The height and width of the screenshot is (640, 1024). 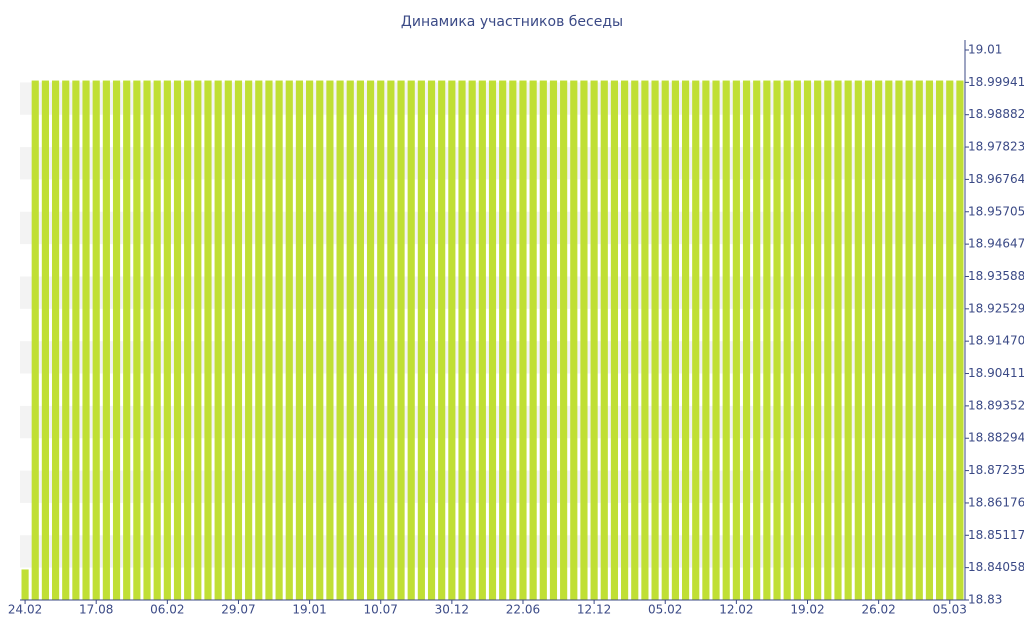 What do you see at coordinates (996, 308) in the screenshot?
I see `y-tick-label: 18.92529` at bounding box center [996, 308].